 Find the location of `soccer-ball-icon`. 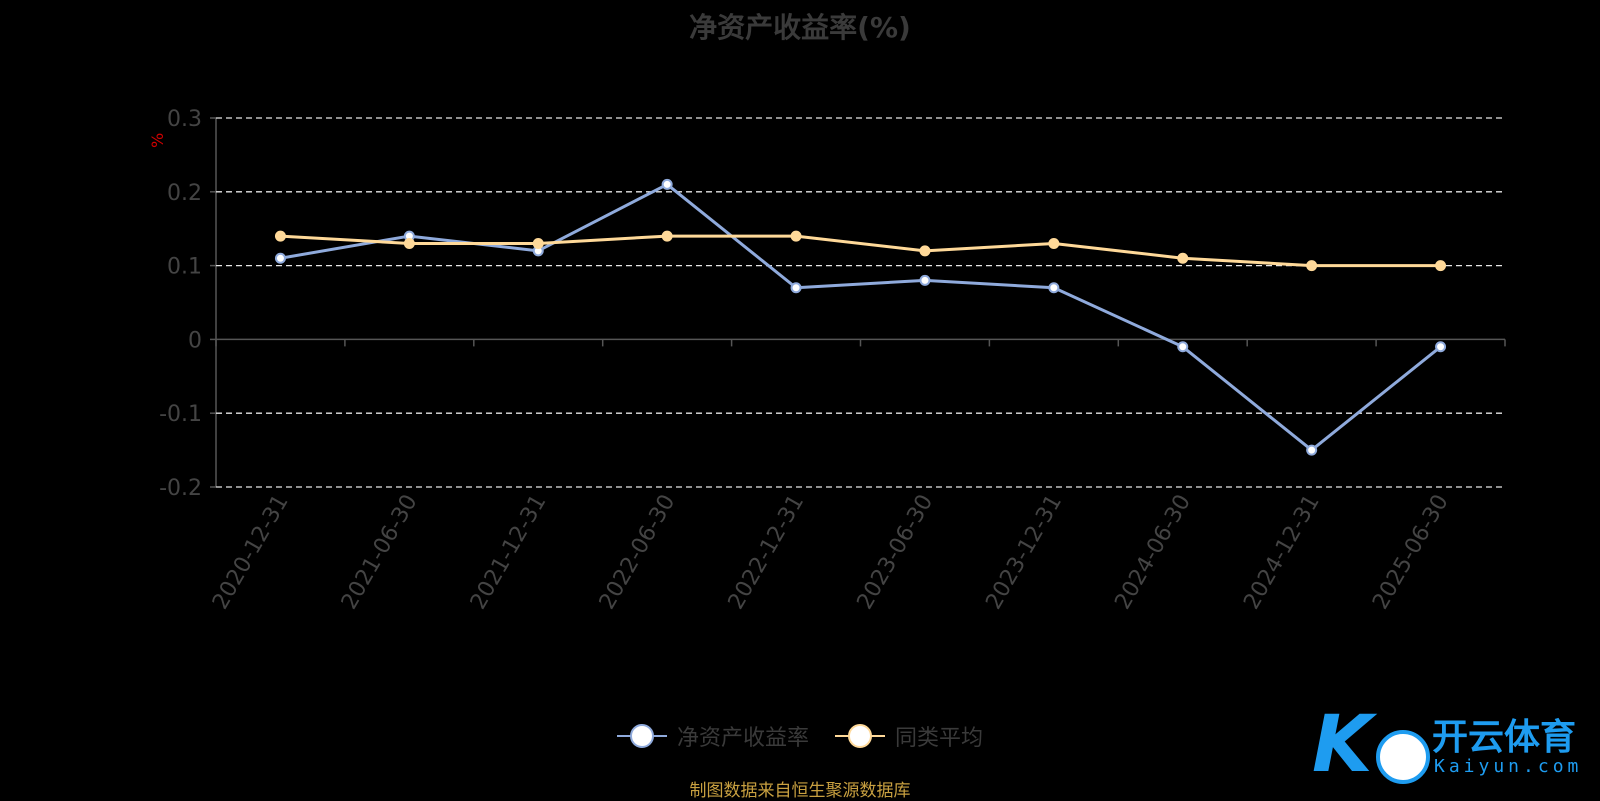

soccer-ball-icon is located at coordinates (1403, 757).